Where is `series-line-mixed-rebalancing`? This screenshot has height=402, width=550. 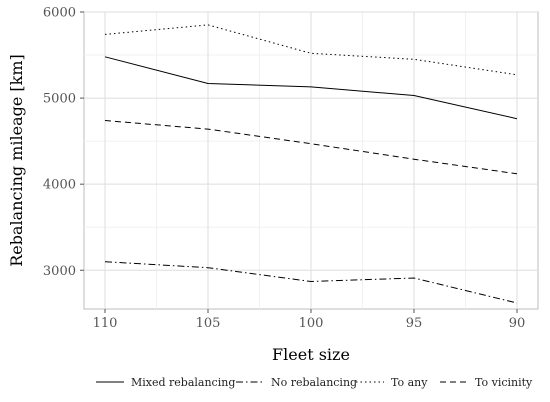 series-line-mixed-rebalancing is located at coordinates (311, 88).